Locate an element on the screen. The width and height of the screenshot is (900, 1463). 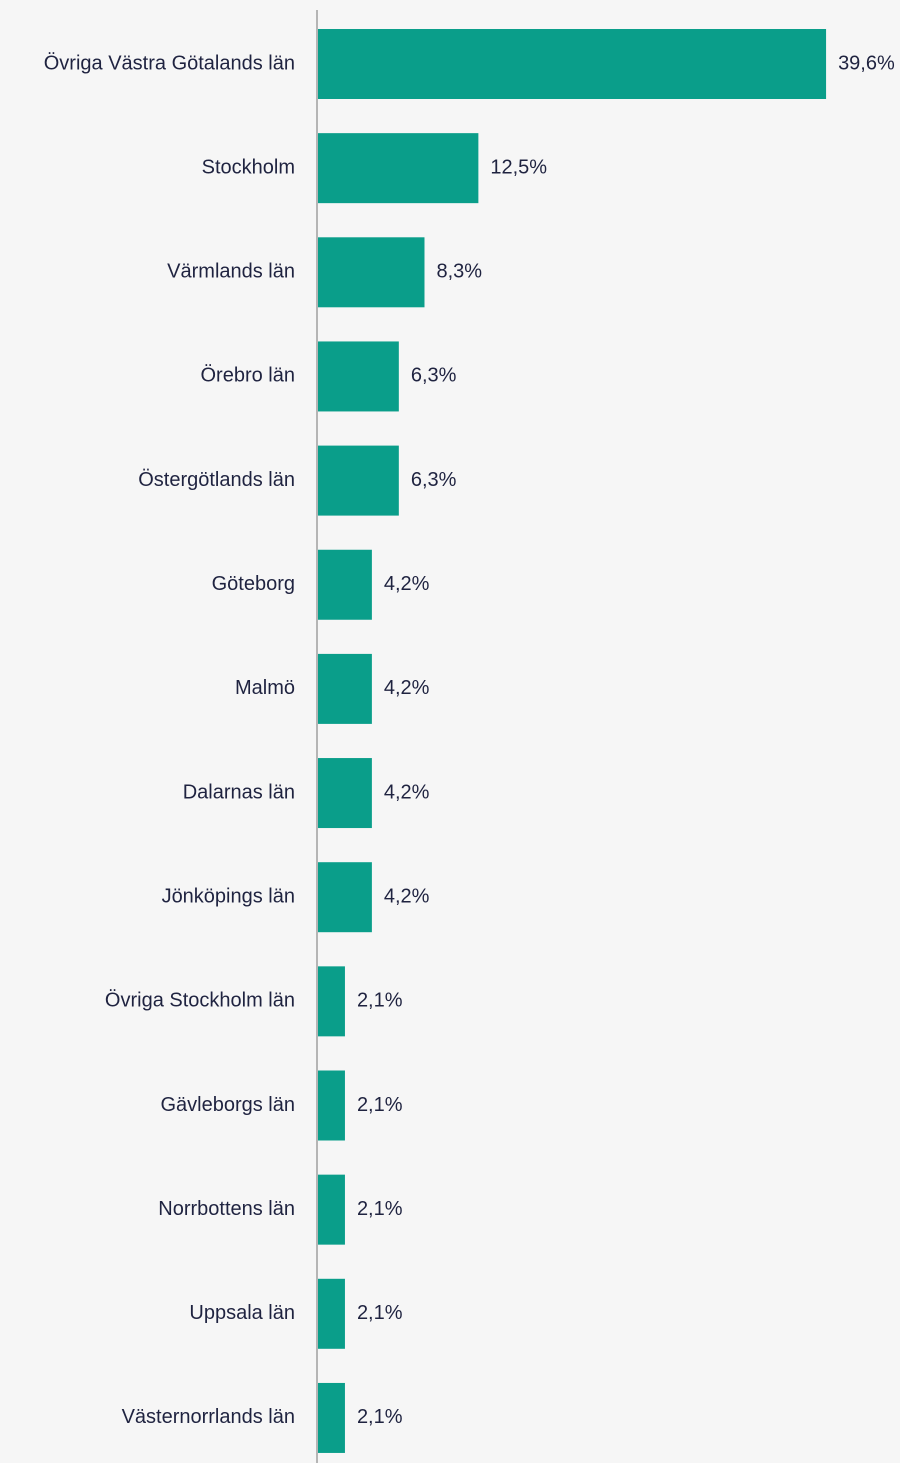
value-label: 12,5% is located at coordinates (518, 167).